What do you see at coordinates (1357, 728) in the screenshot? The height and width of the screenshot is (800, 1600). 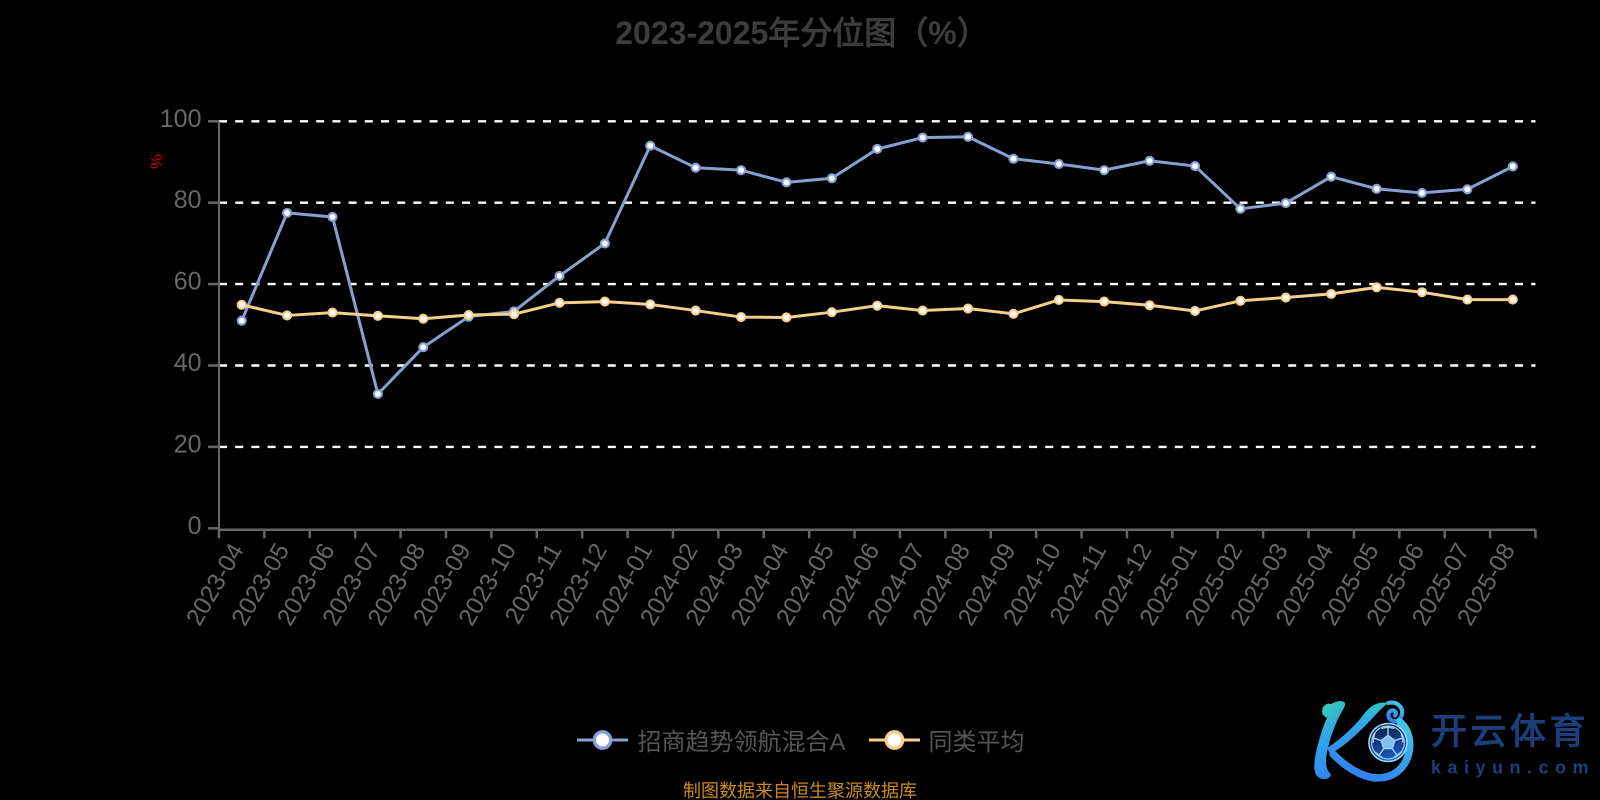 I see `k-arm` at bounding box center [1357, 728].